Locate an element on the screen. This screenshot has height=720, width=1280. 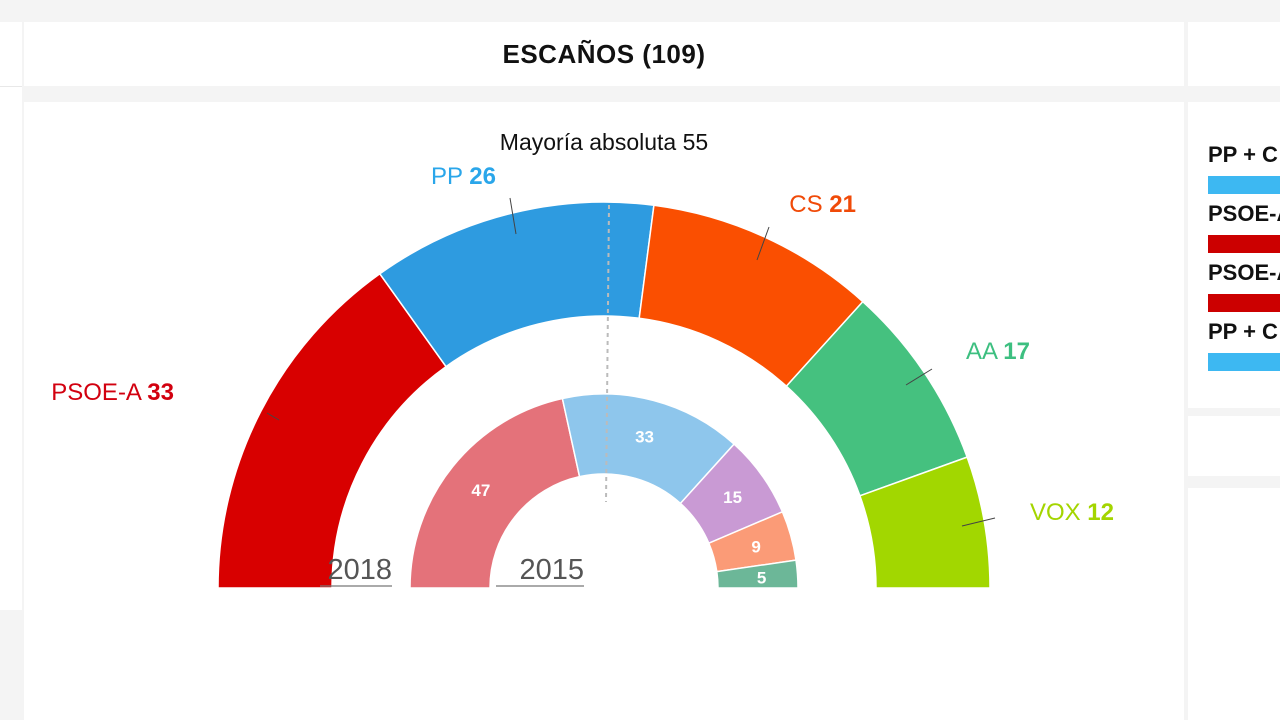
left-strip is located at coordinates (11, 316).